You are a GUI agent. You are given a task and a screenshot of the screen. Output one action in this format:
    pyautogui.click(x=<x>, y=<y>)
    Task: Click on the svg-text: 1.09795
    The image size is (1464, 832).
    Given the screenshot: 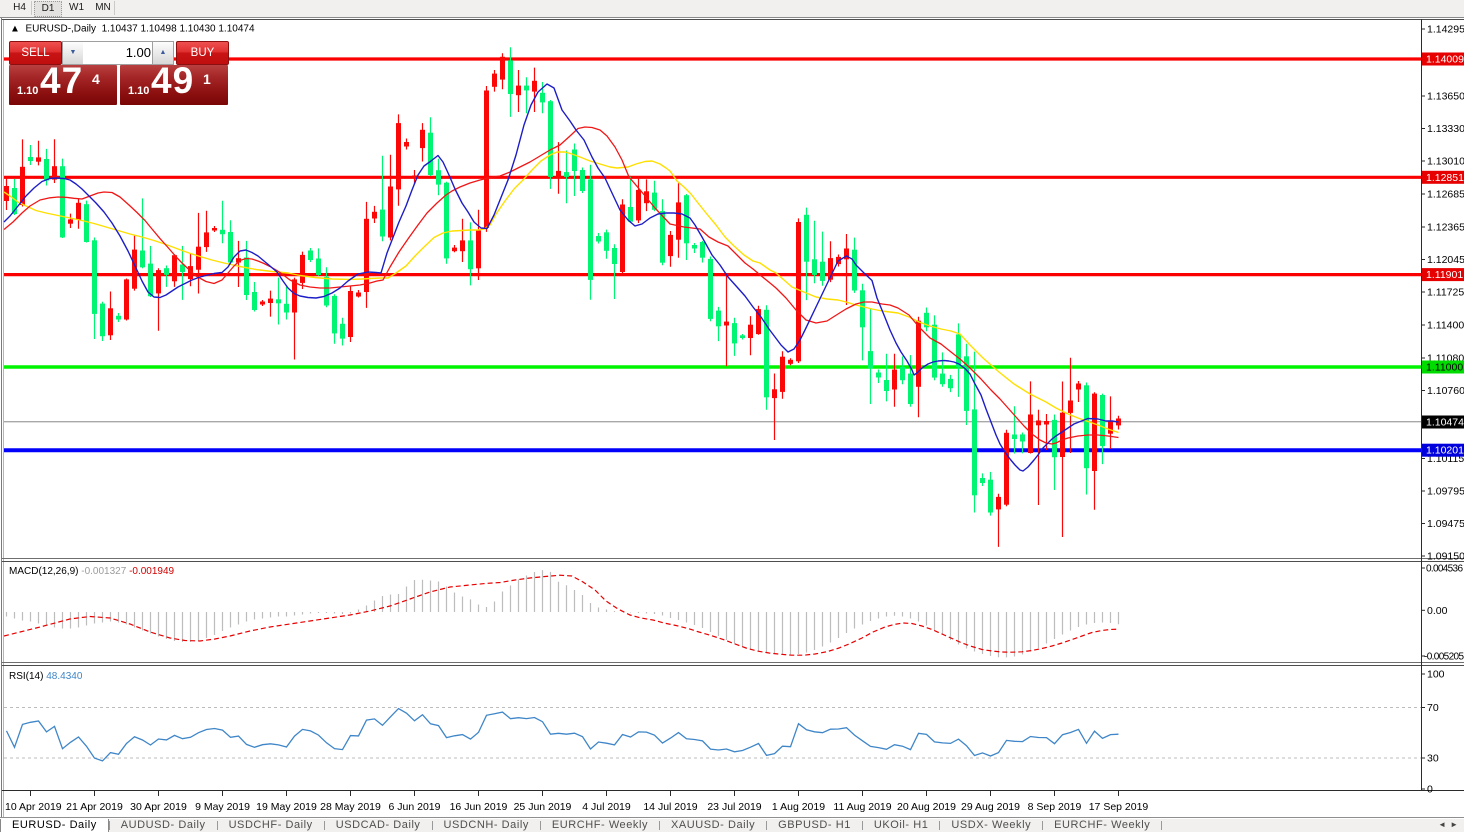 What is the action you would take?
    pyautogui.click(x=1445, y=492)
    